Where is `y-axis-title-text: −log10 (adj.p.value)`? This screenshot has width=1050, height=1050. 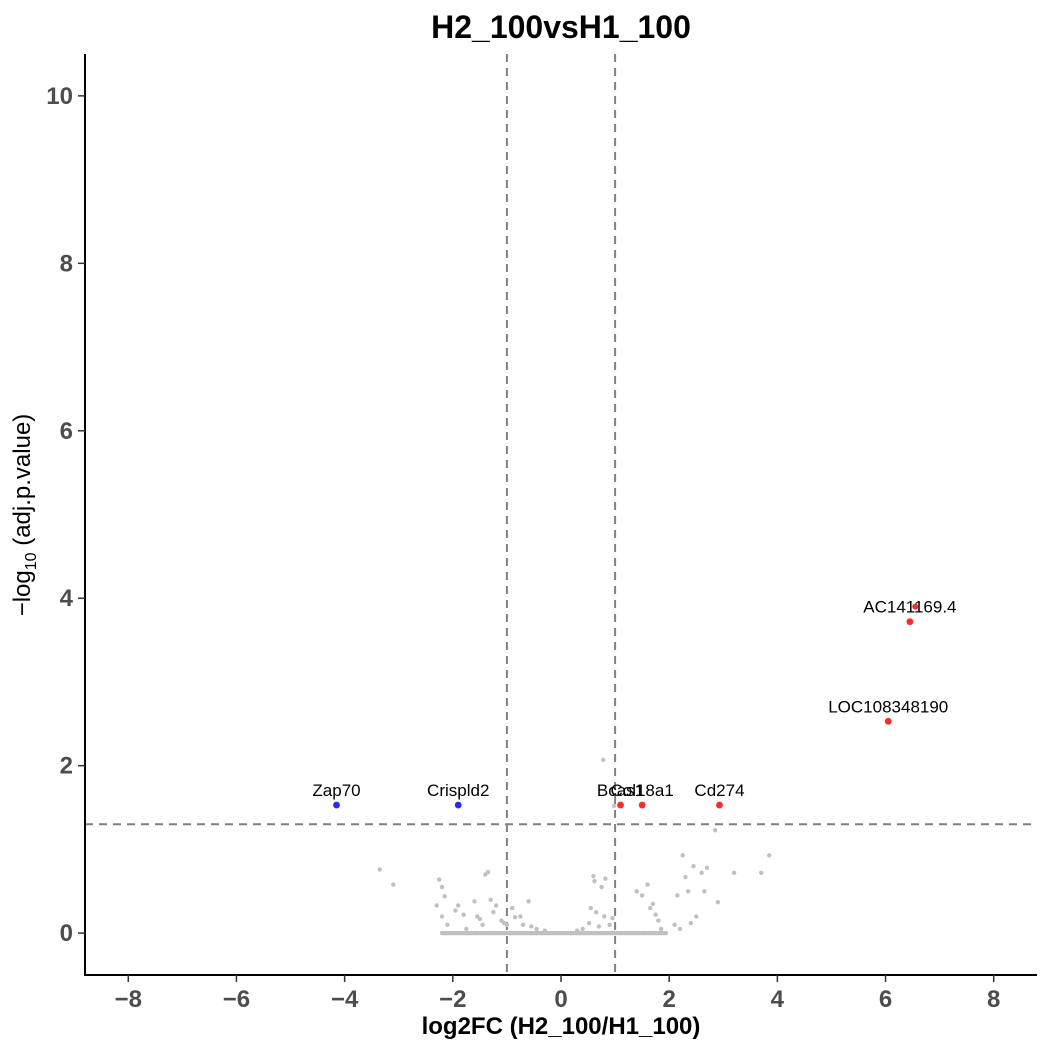
y-axis-title-text: −log10 (adj.p.value) is located at coordinates (24, 515).